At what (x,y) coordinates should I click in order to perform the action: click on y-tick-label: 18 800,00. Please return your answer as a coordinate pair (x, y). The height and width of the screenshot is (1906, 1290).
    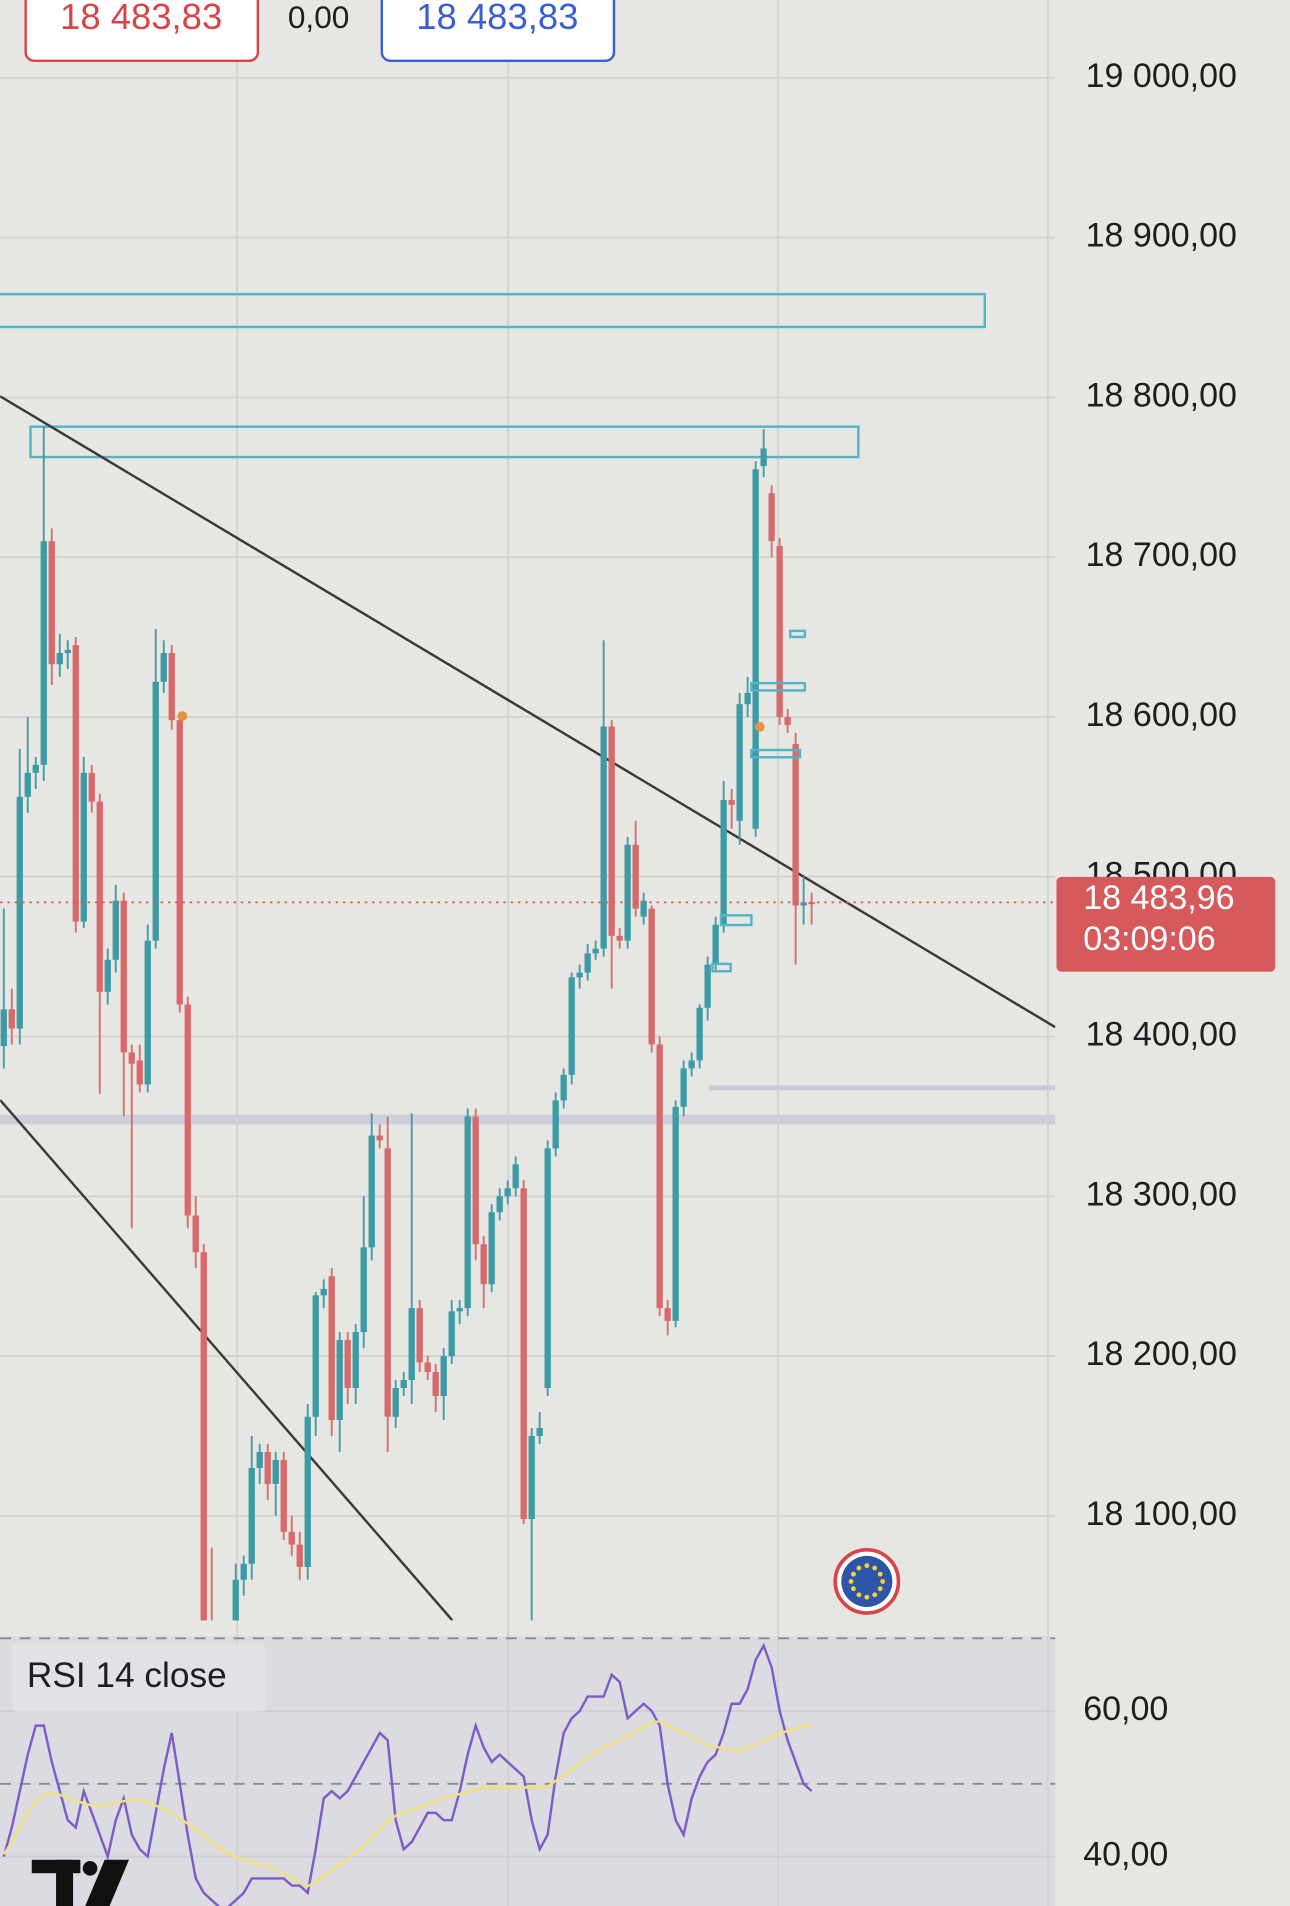
    Looking at the image, I should click on (1161, 395).